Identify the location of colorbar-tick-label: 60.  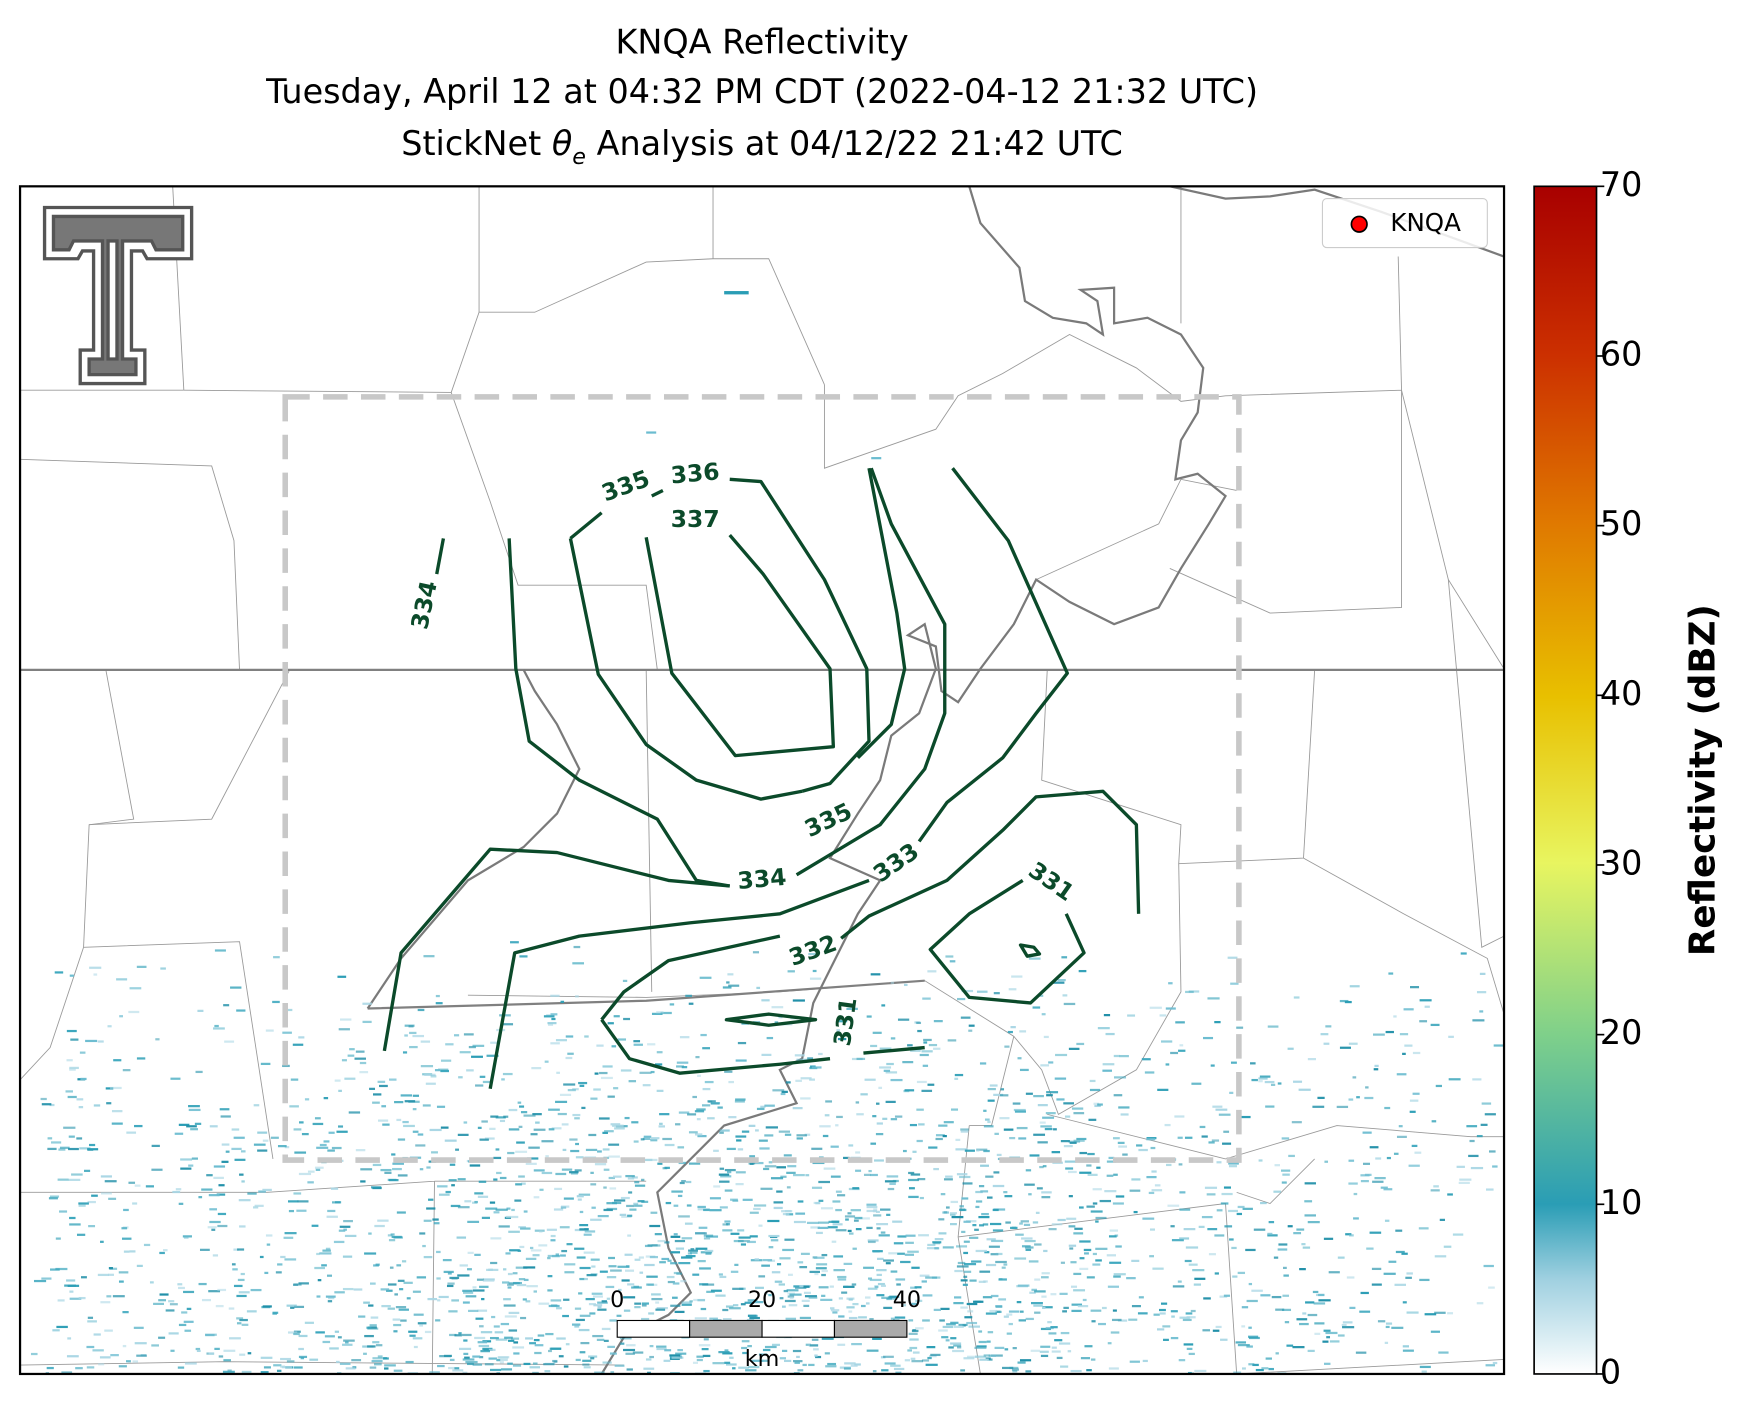
(1621, 353).